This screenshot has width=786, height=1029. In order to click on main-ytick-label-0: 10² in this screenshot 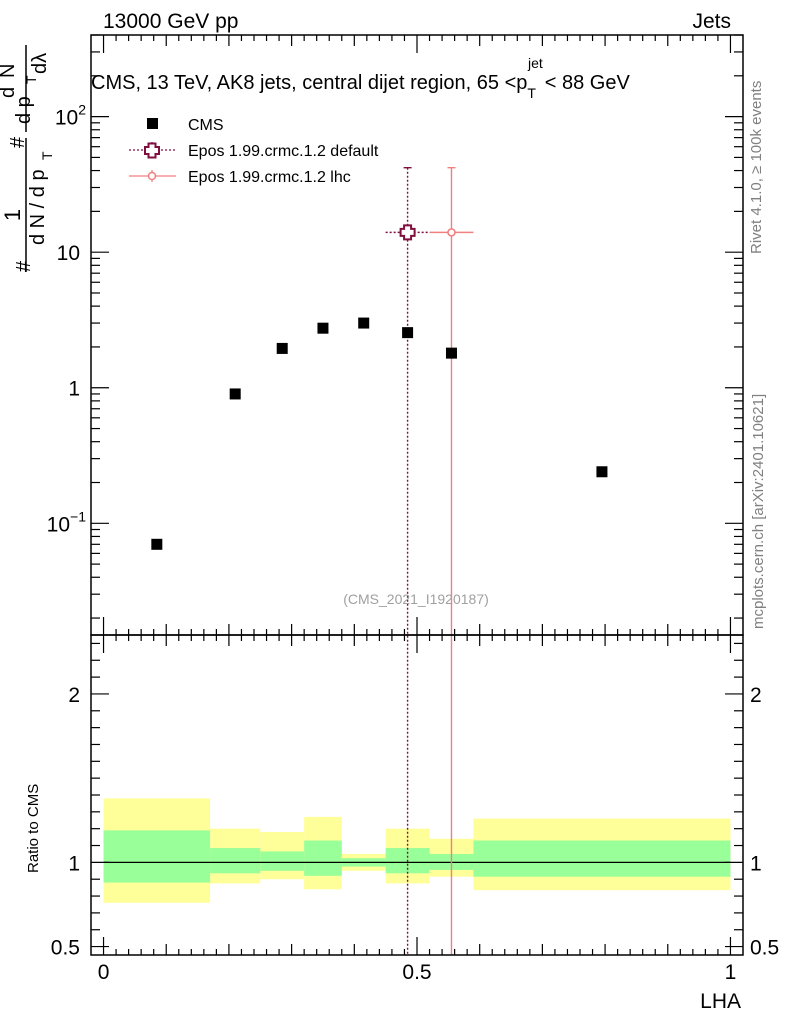, I will do `click(70, 116)`.